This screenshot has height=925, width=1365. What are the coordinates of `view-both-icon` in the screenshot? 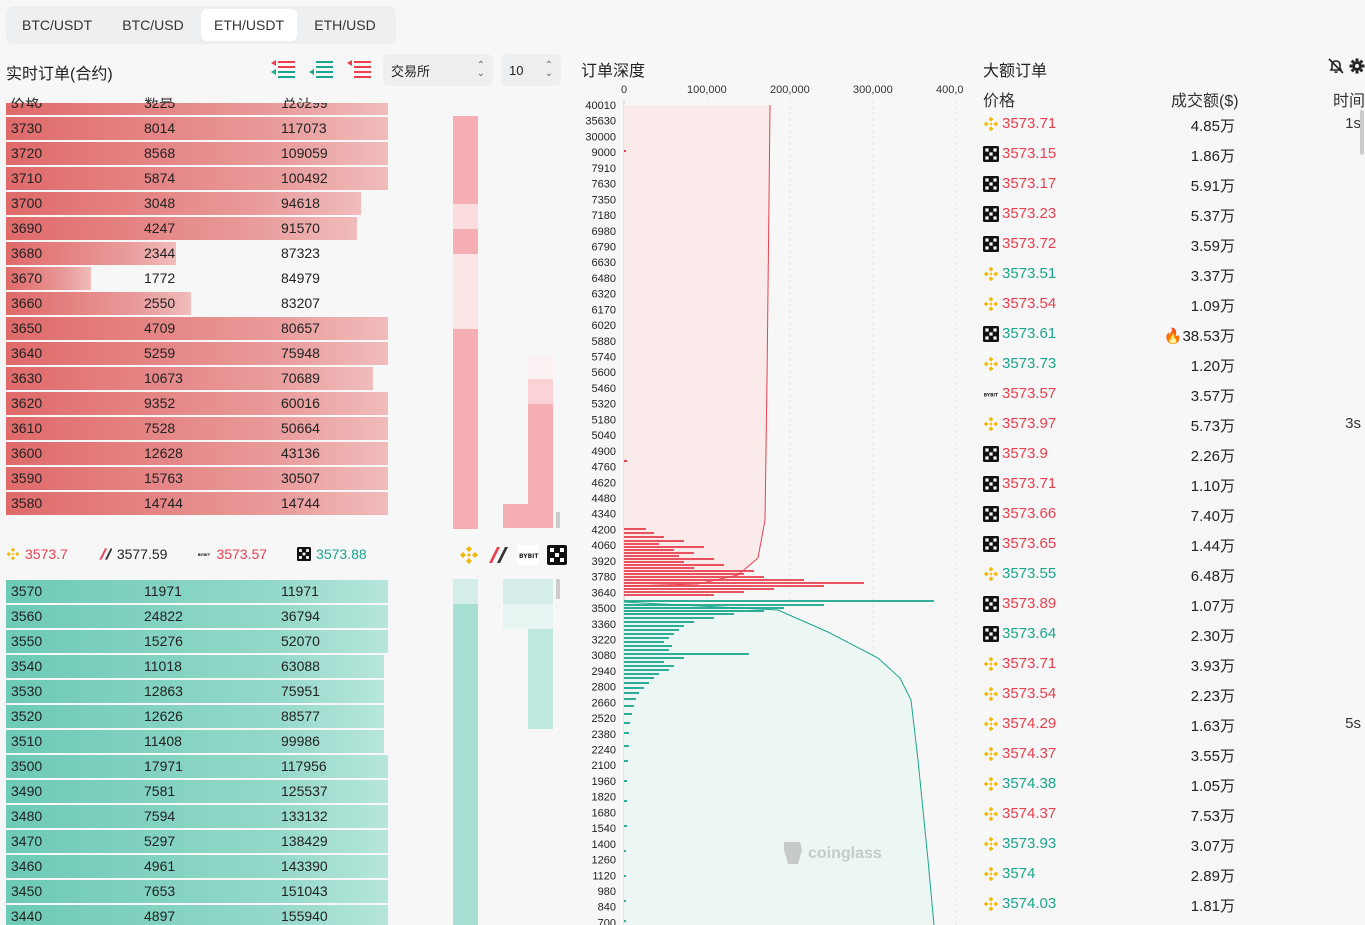 It's located at (283, 69).